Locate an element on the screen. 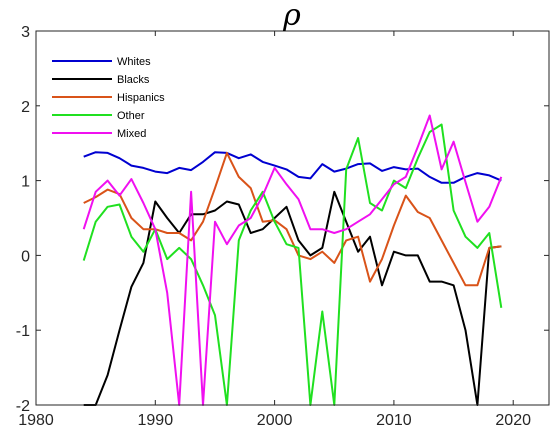  legend-label-hispanics: Hispanics is located at coordinates (141, 98).